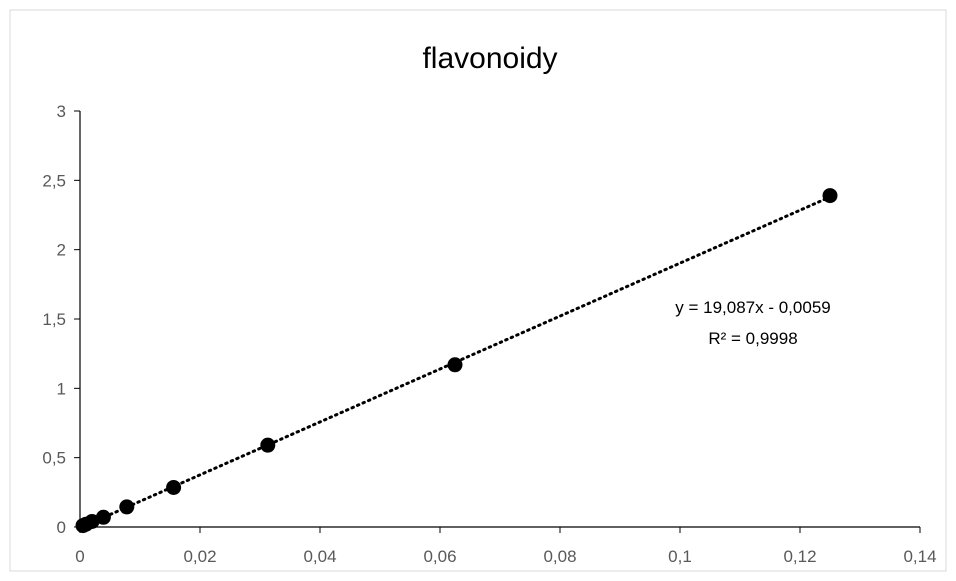 This screenshot has width=956, height=581. Describe the element at coordinates (61, 250) in the screenshot. I see `y-tick-label: 2` at that location.